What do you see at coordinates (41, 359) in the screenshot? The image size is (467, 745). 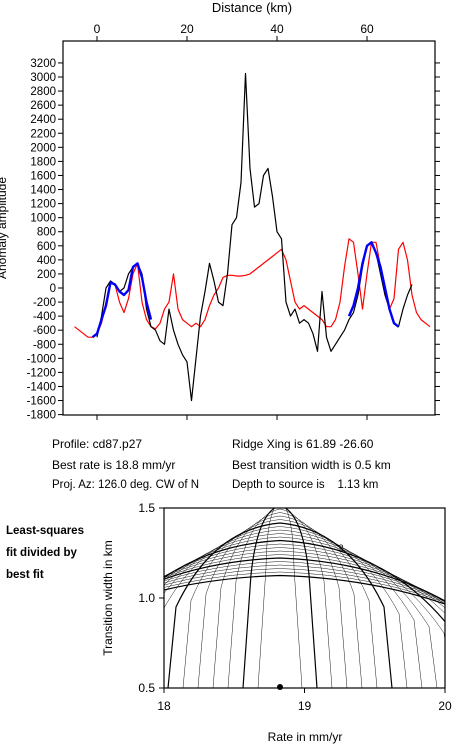 I see `y-tick-label: -1000` at bounding box center [41, 359].